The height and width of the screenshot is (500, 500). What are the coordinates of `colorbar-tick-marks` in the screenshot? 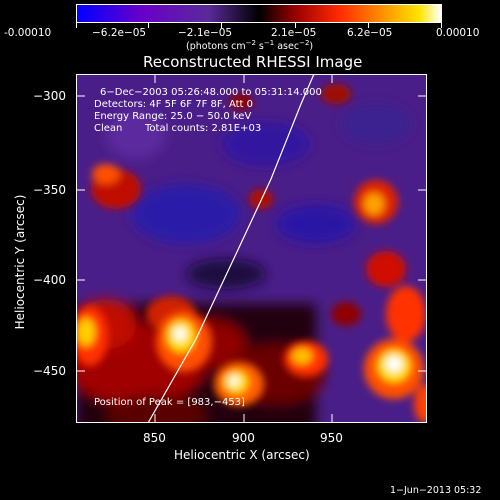 It's located at (259, 25).